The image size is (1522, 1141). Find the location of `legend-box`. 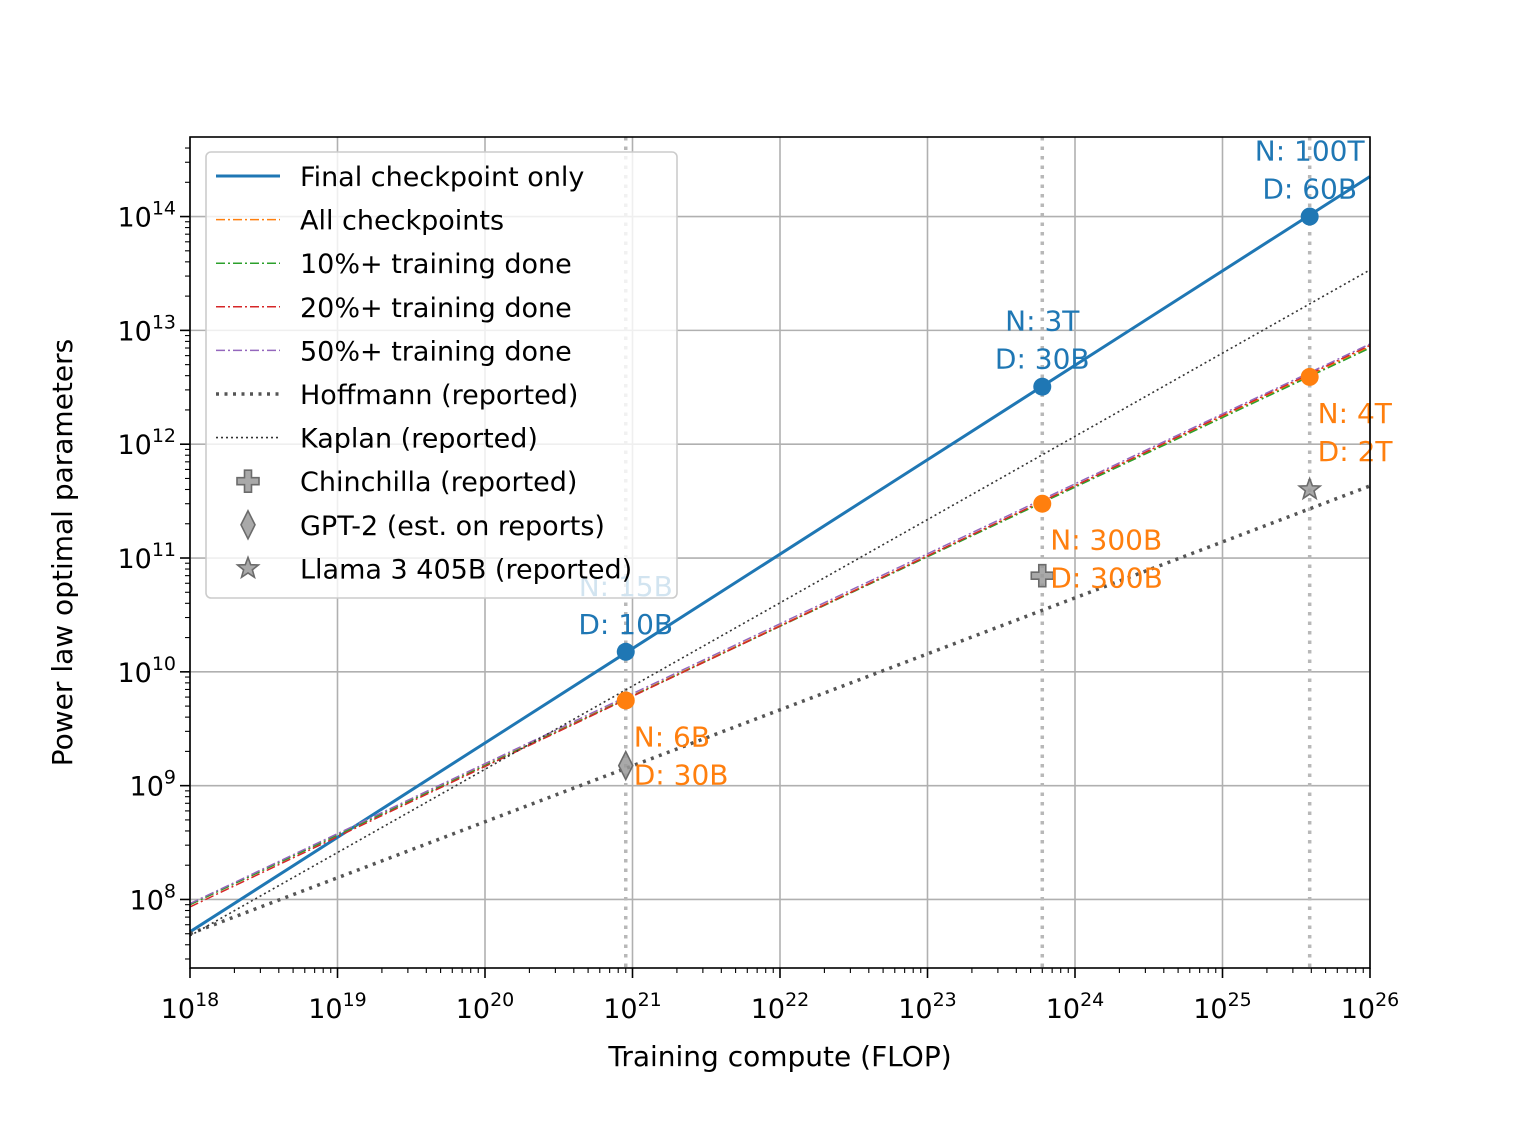

legend-box is located at coordinates (441, 375).